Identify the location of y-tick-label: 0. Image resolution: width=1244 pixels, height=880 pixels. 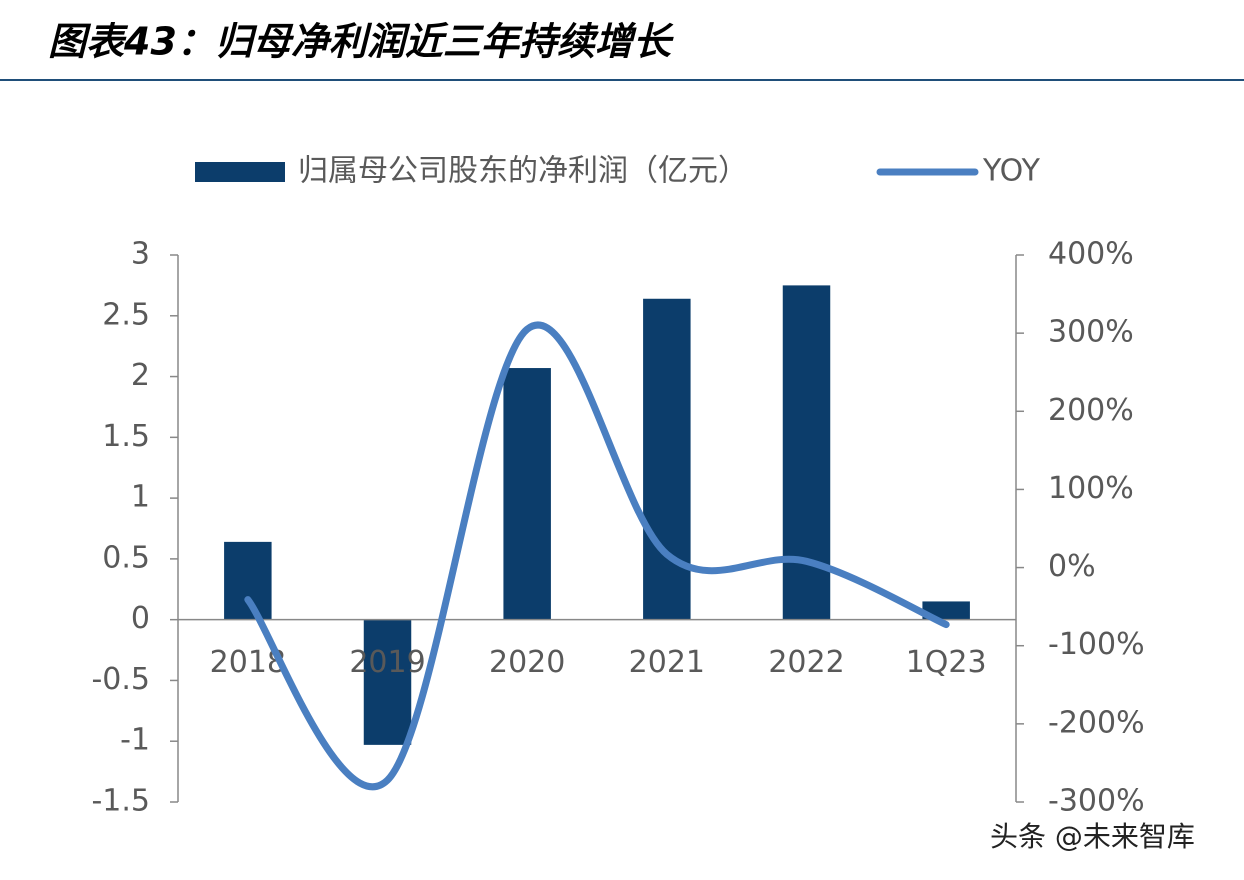
(140, 618).